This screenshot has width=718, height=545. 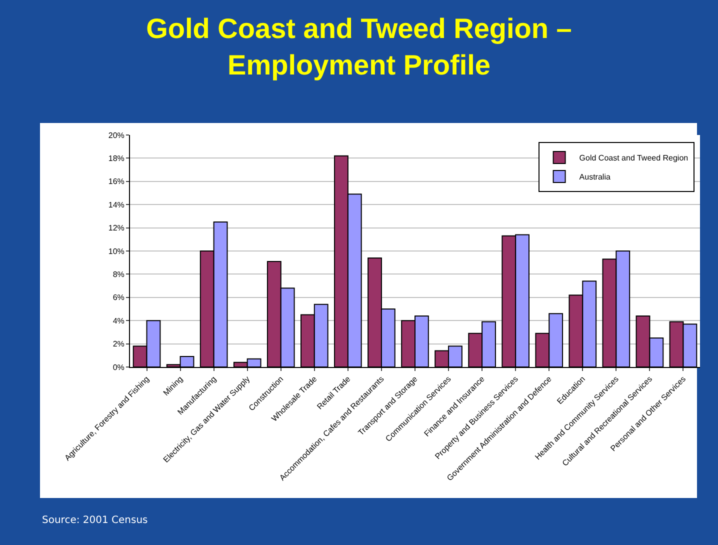 I want to click on y-tick-label: 20%, so click(x=116, y=135).